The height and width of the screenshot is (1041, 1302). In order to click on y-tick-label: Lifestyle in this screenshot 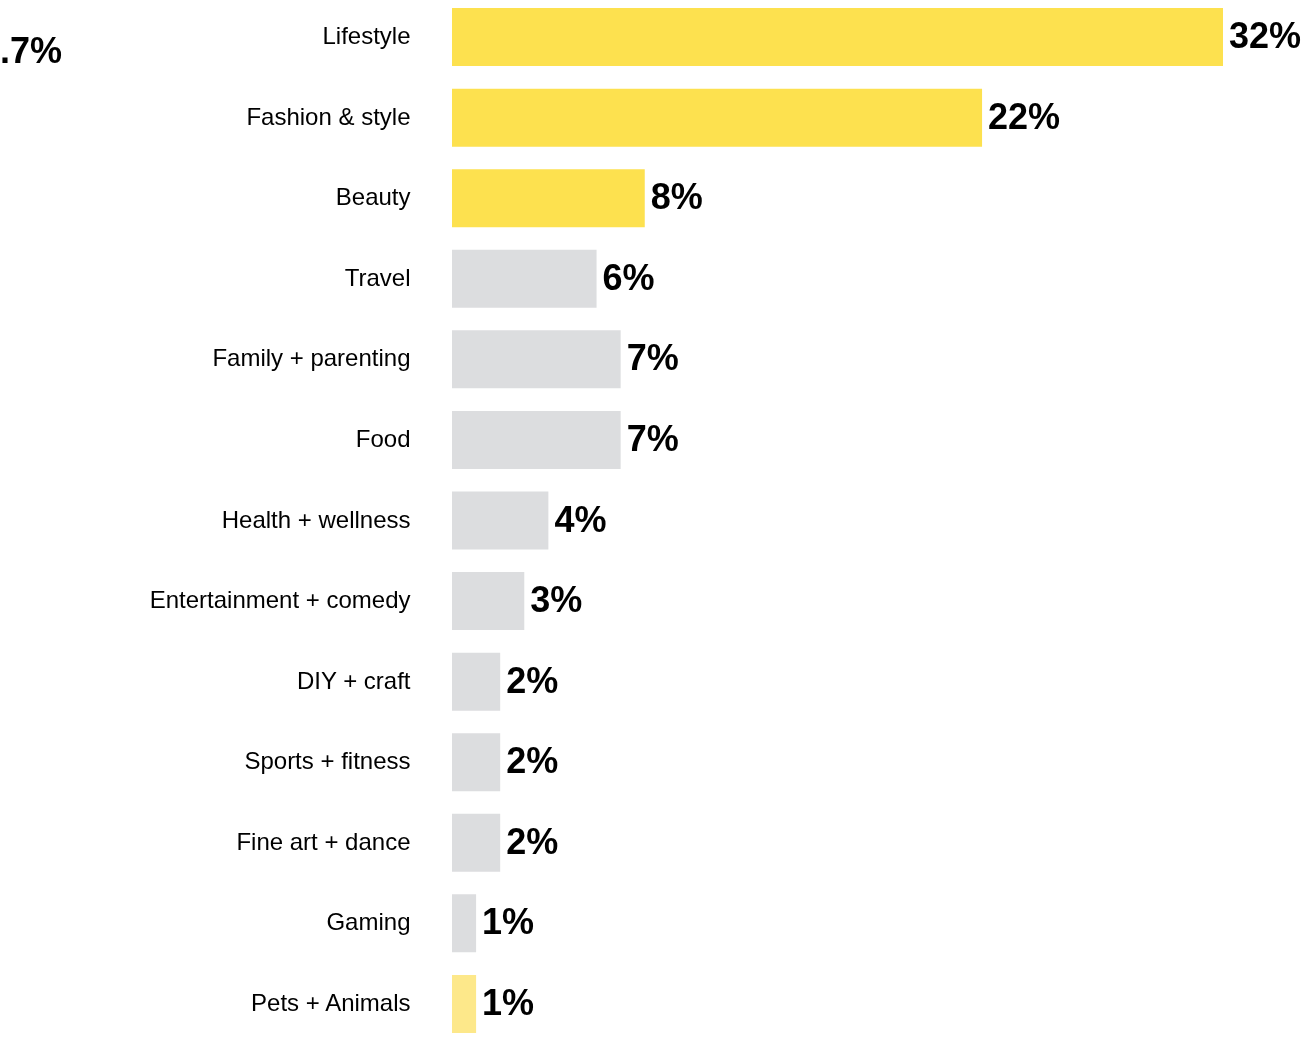, I will do `click(366, 36)`.